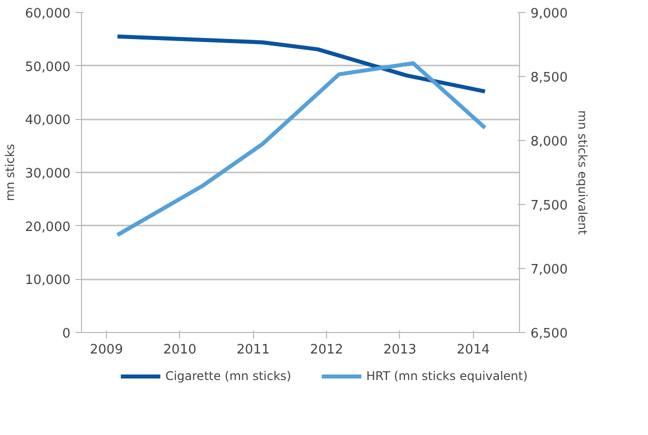  Describe the element at coordinates (10, 173) in the screenshot. I see `y-axis-title: mn sticks` at that location.